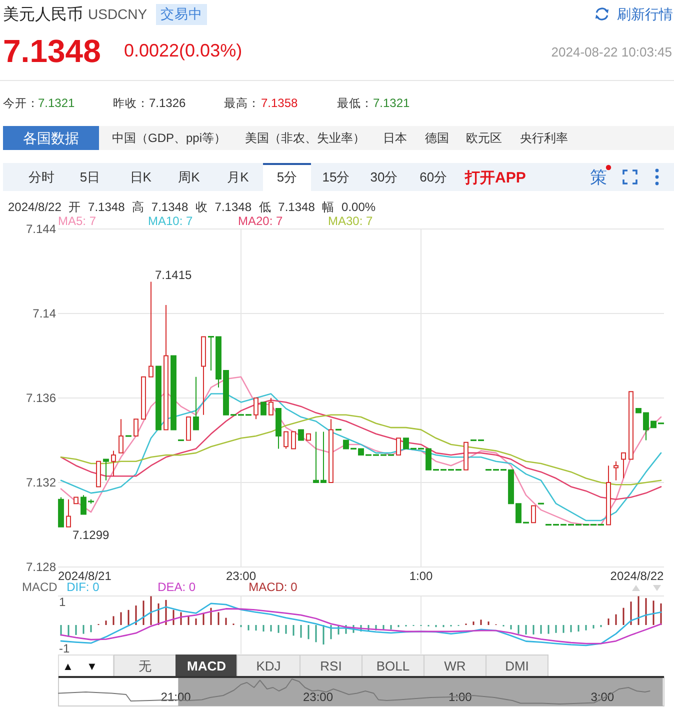 This screenshot has width=674, height=711. What do you see at coordinates (331, 666) in the screenshot?
I see `text: RSI` at bounding box center [331, 666].